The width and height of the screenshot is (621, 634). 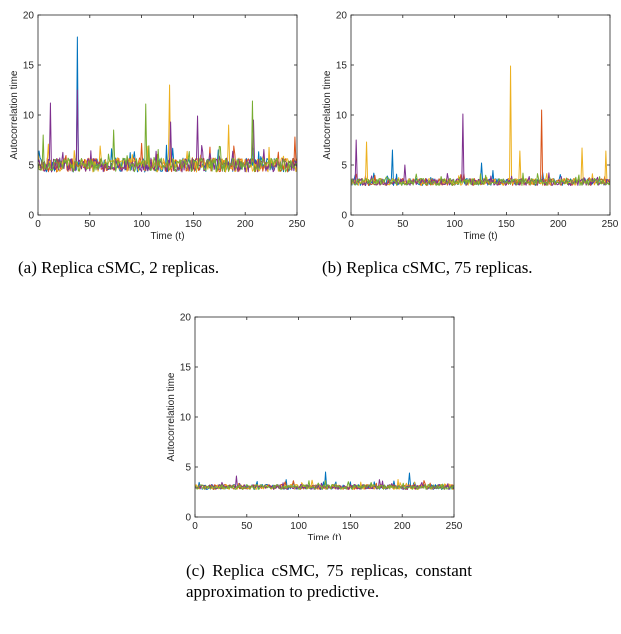 What do you see at coordinates (119, 267) in the screenshot?
I see `caption-a: (a) Replica cSMC, 2 replicas.` at bounding box center [119, 267].